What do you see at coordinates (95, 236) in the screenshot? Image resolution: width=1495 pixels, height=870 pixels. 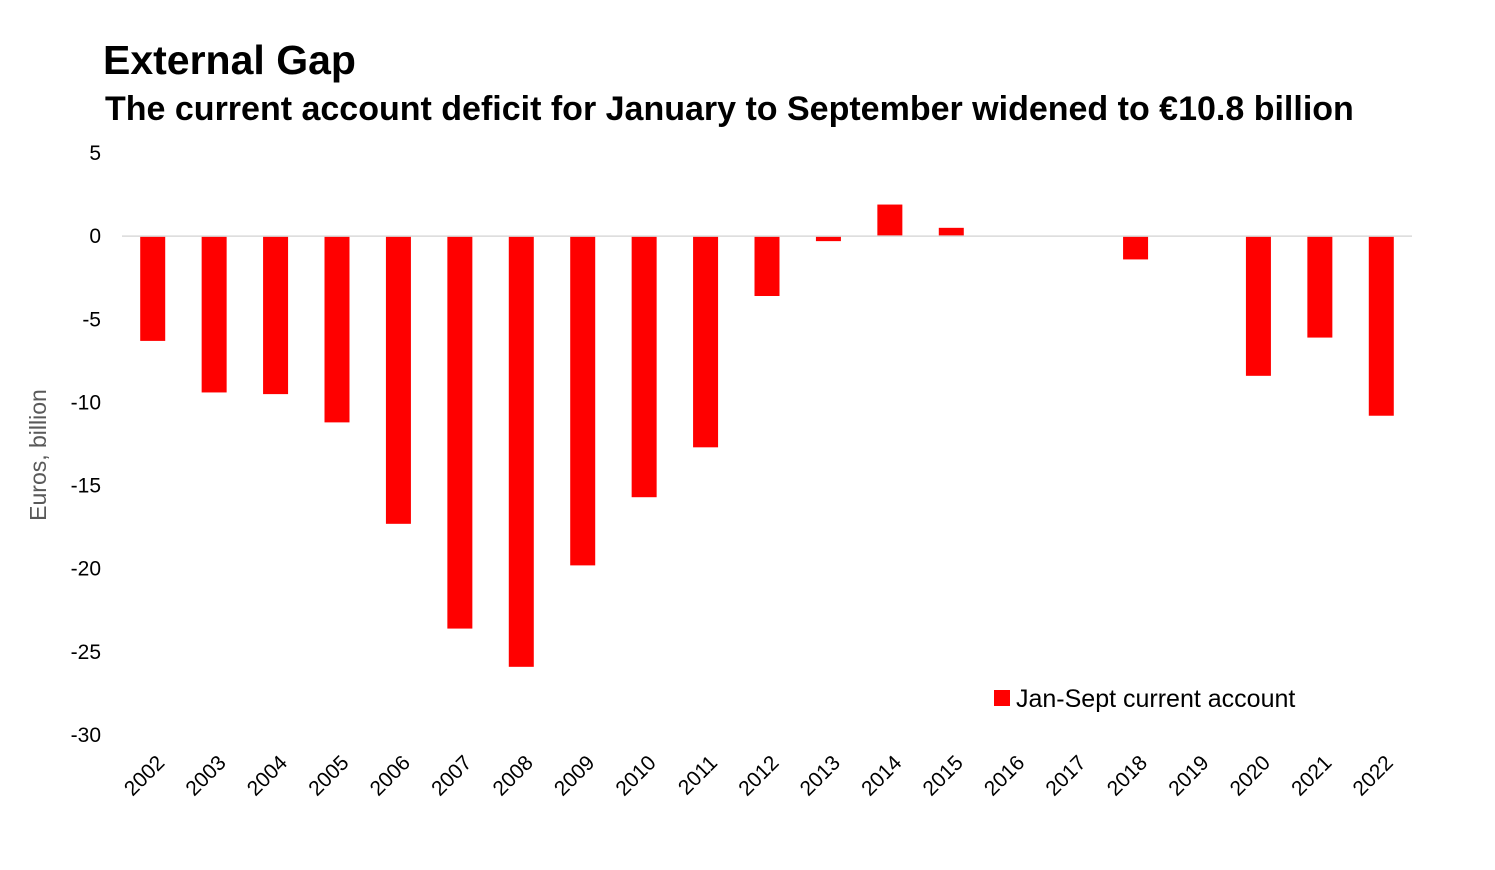 I see `y-tick-label: 0` at bounding box center [95, 236].